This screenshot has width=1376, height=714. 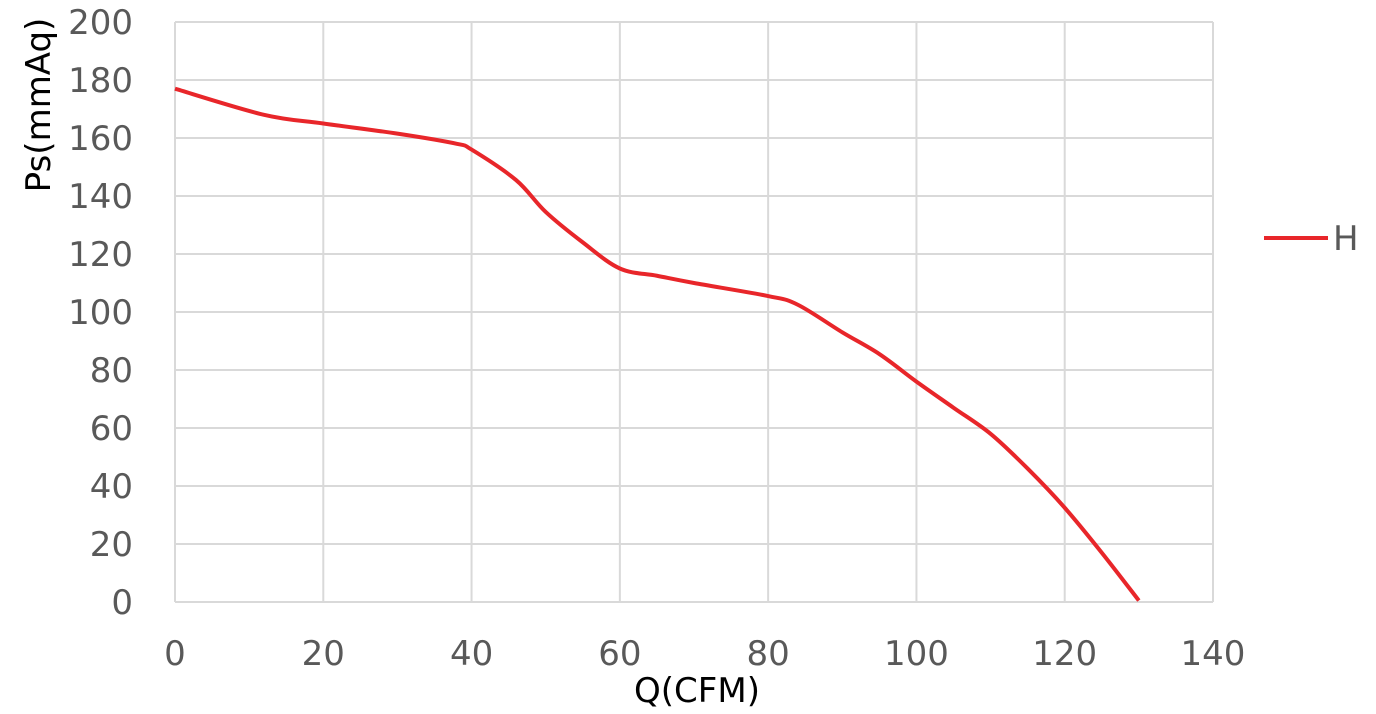 I want to click on y-tick-label: 80, so click(x=111, y=371).